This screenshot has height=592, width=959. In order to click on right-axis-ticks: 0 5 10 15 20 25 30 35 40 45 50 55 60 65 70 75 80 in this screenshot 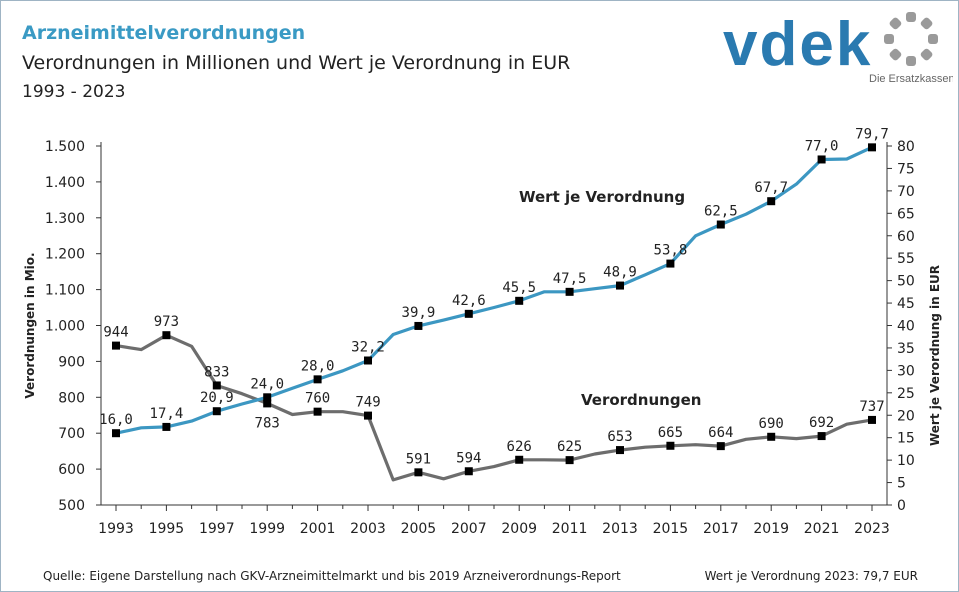, I will do `click(901, 326)`.